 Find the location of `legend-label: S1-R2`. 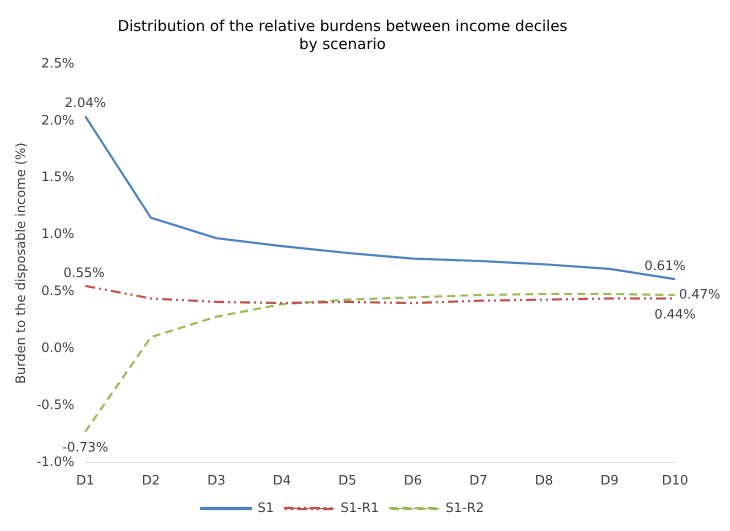

legend-label: S1-R2 is located at coordinates (465, 508).